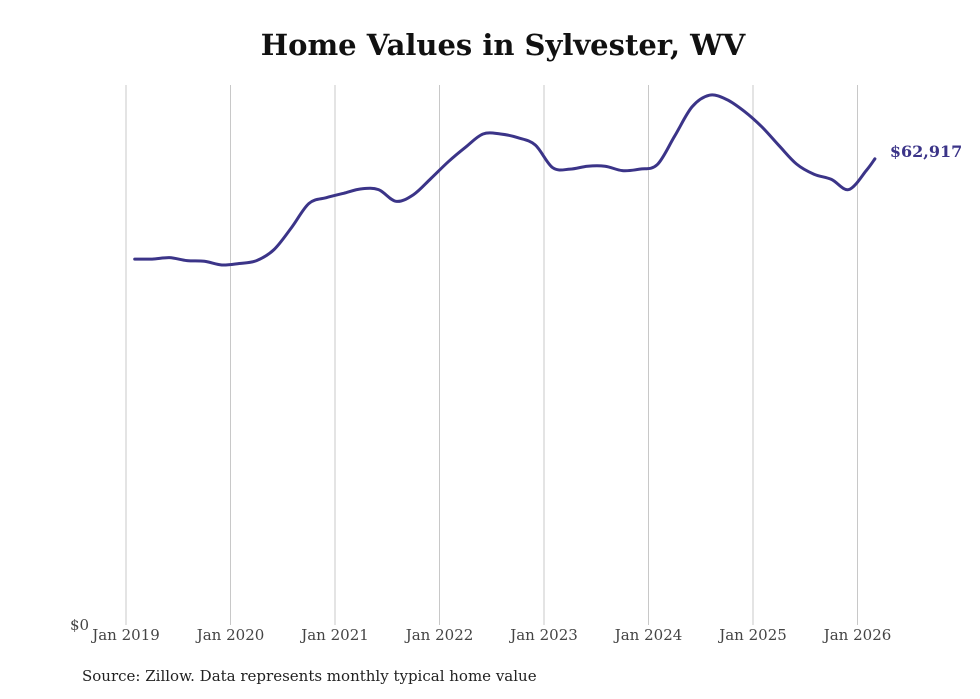  I want to click on latest-value-label: $62,917, so click(926, 151).